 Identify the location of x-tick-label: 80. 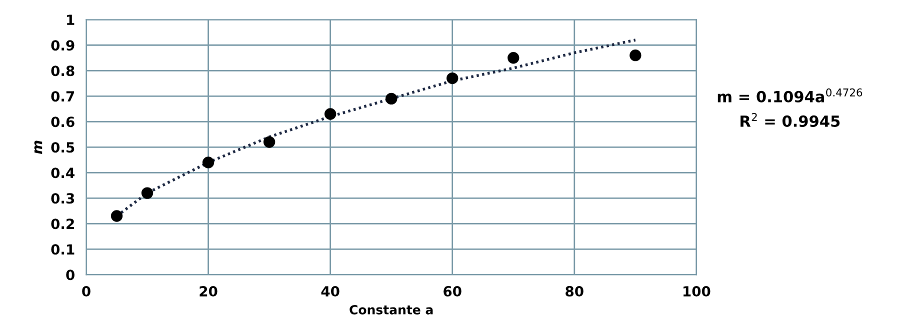
(575, 291).